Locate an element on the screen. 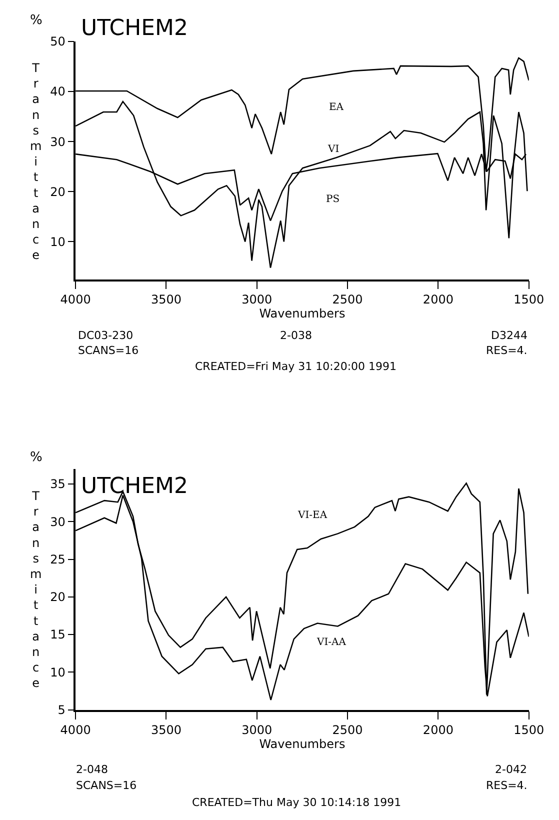  text: CREATED=Thu May 30 10:14:18 1991 is located at coordinates (297, 802).